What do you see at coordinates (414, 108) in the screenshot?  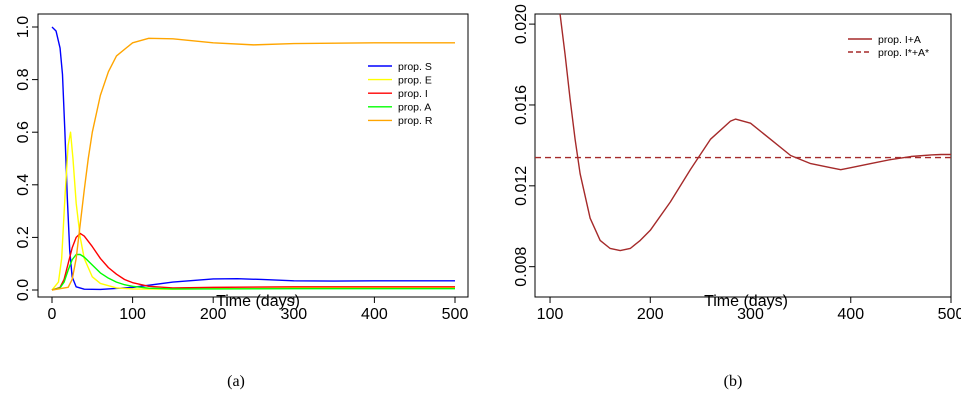 I see `legend-label-prop-a: prop. A` at bounding box center [414, 108].